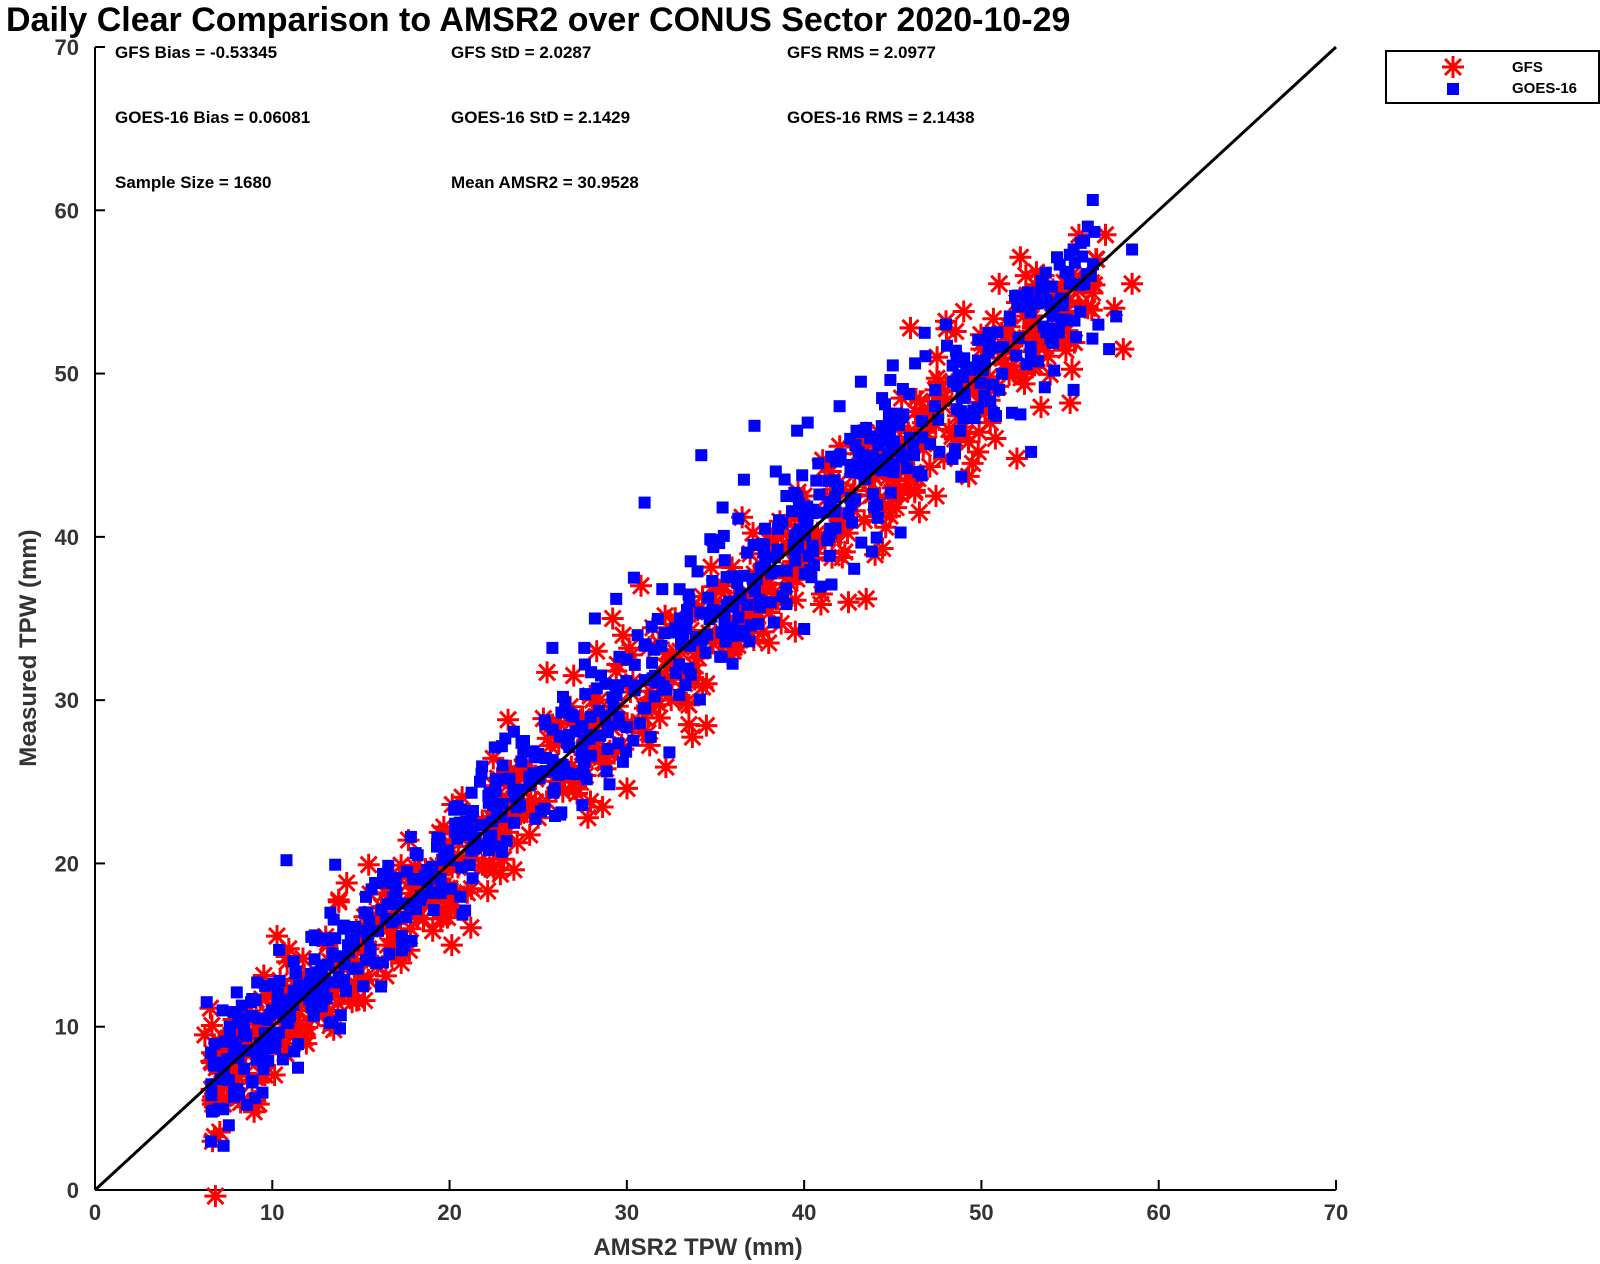 The height and width of the screenshot is (1264, 1600). Describe the element at coordinates (627, 1212) in the screenshot. I see `x-tick-label: 30` at that location.